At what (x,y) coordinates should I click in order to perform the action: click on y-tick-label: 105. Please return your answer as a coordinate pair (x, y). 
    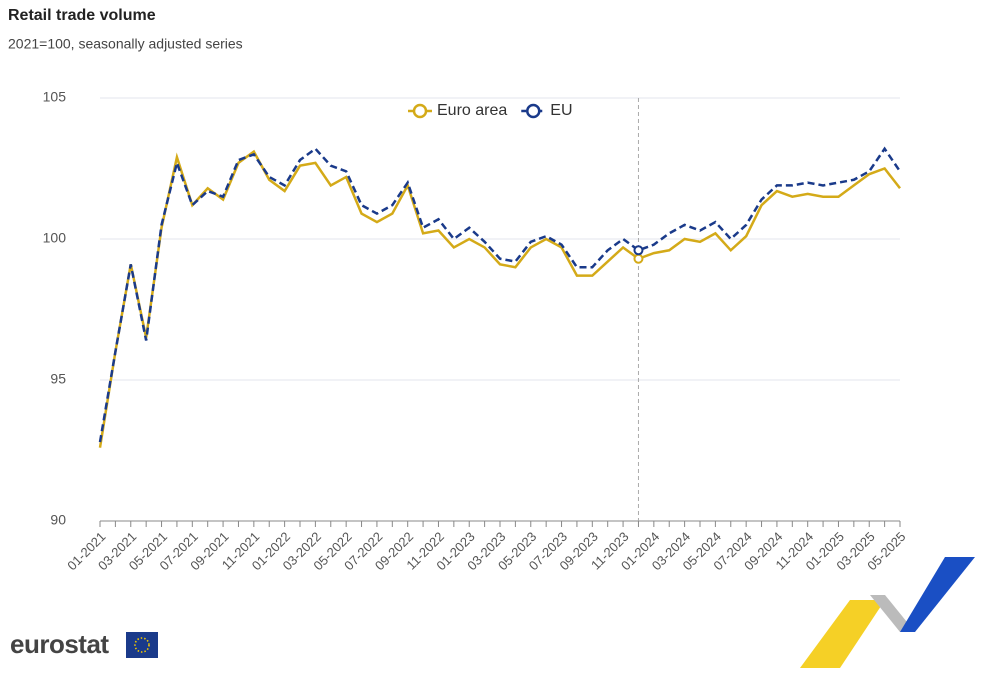
    Looking at the image, I should click on (55, 97).